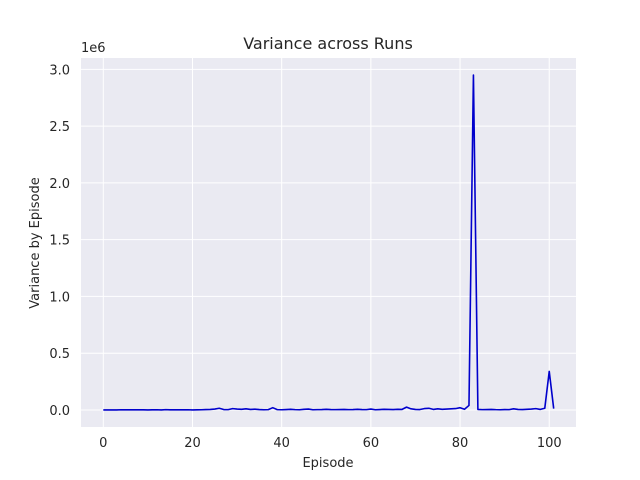 The image size is (640, 480). Describe the element at coordinates (281, 443) in the screenshot. I see `x-tick-label: 40` at that location.